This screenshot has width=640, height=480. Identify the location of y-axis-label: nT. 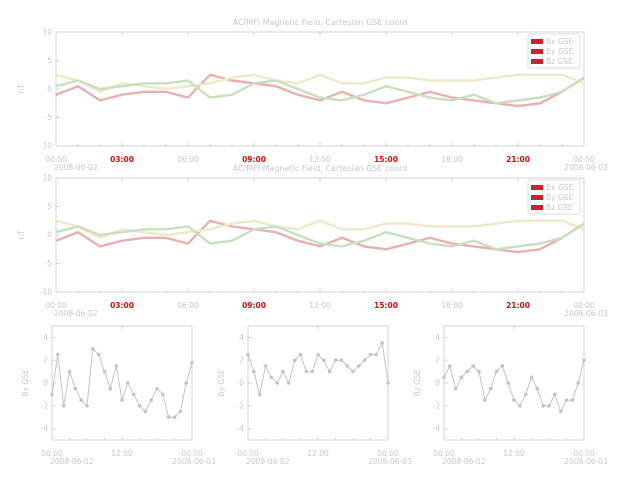
(21, 89).